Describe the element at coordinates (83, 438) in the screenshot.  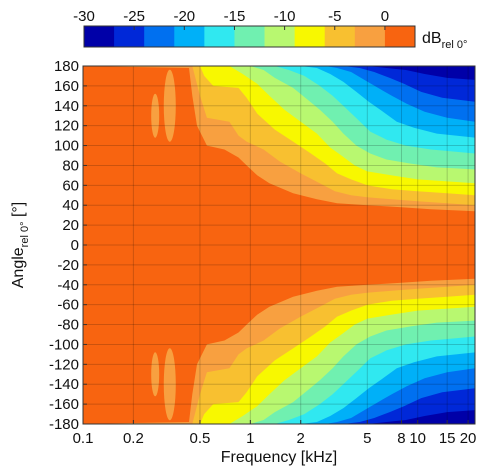
I see `x-tick-label: 0.1` at that location.